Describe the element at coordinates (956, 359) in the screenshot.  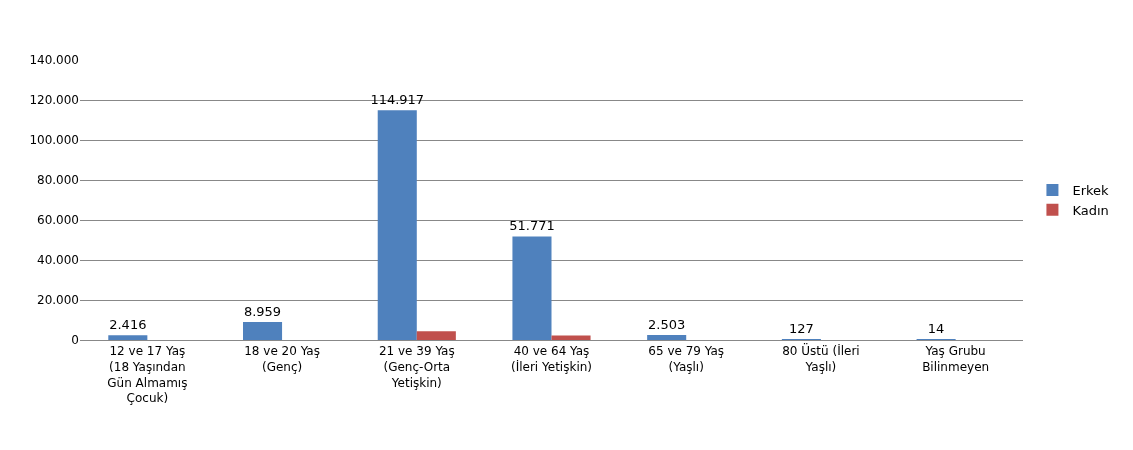
I see `x-tick-label: Yaş Grubu Bilinmeyen` at that location.